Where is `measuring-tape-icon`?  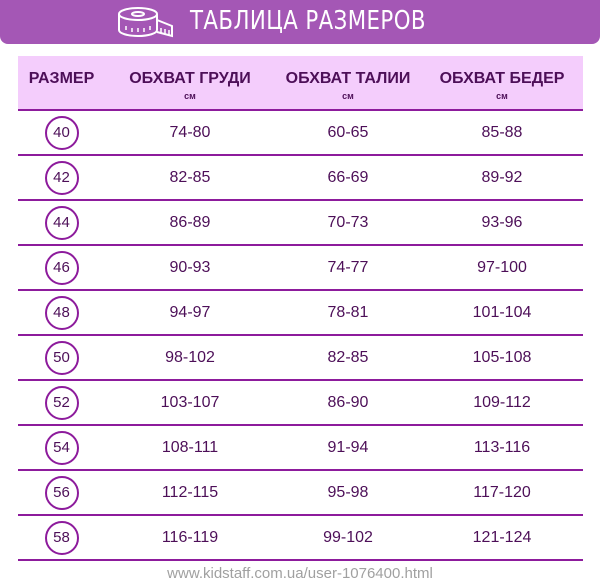 measuring-tape-icon is located at coordinates (145, 22).